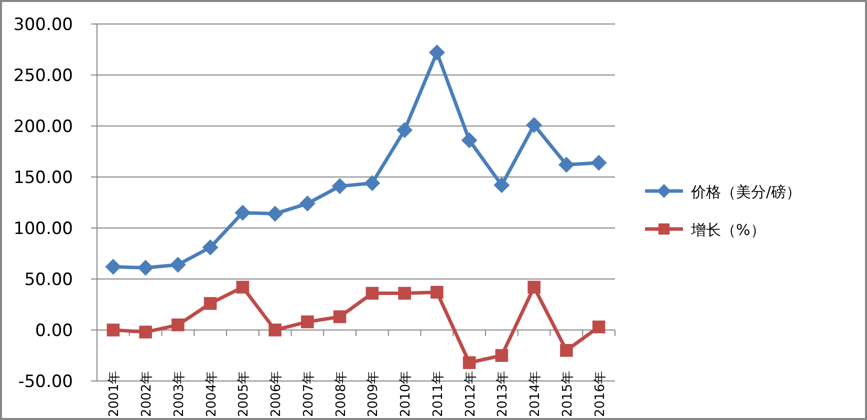 Image resolution: width=867 pixels, height=420 pixels. What do you see at coordinates (212, 393) in the screenshot?
I see `x-tick-label: 2004年` at bounding box center [212, 393].